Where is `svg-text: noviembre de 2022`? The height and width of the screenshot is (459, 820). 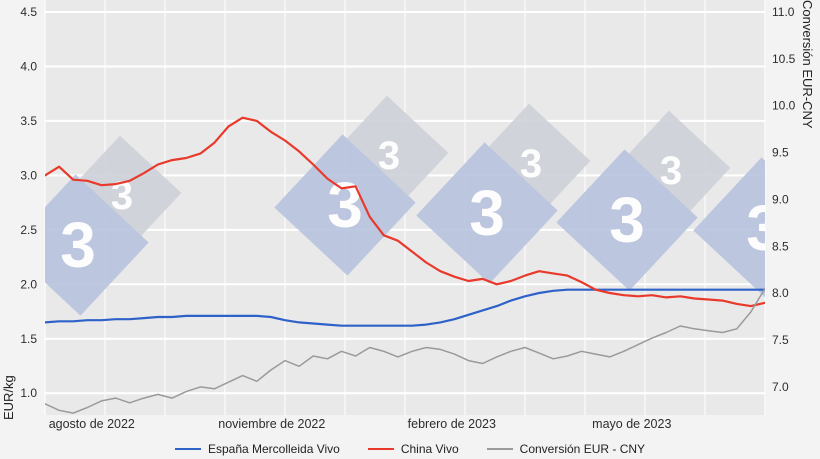 svg-text: noviembre de 2022 is located at coordinates (271, 424).